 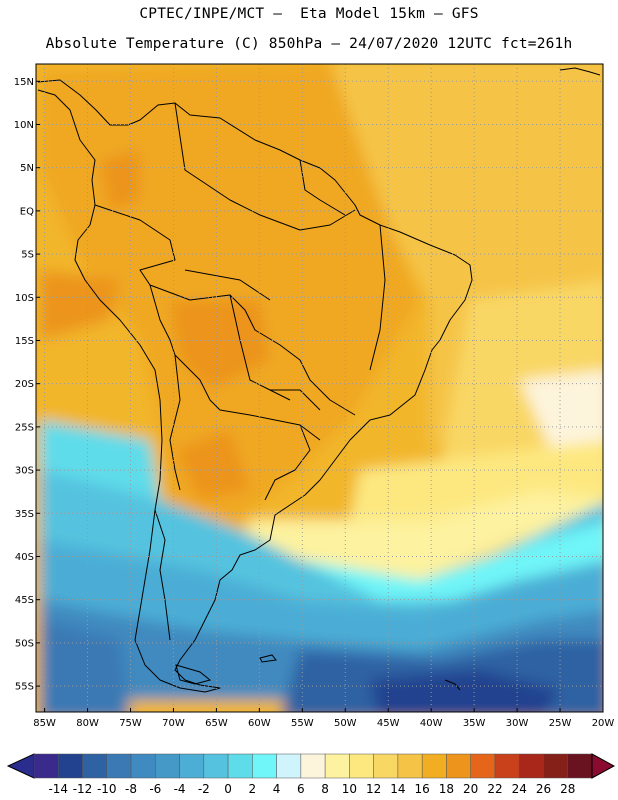 I want to click on colorbar-tick-label: -2, so click(x=204, y=789).